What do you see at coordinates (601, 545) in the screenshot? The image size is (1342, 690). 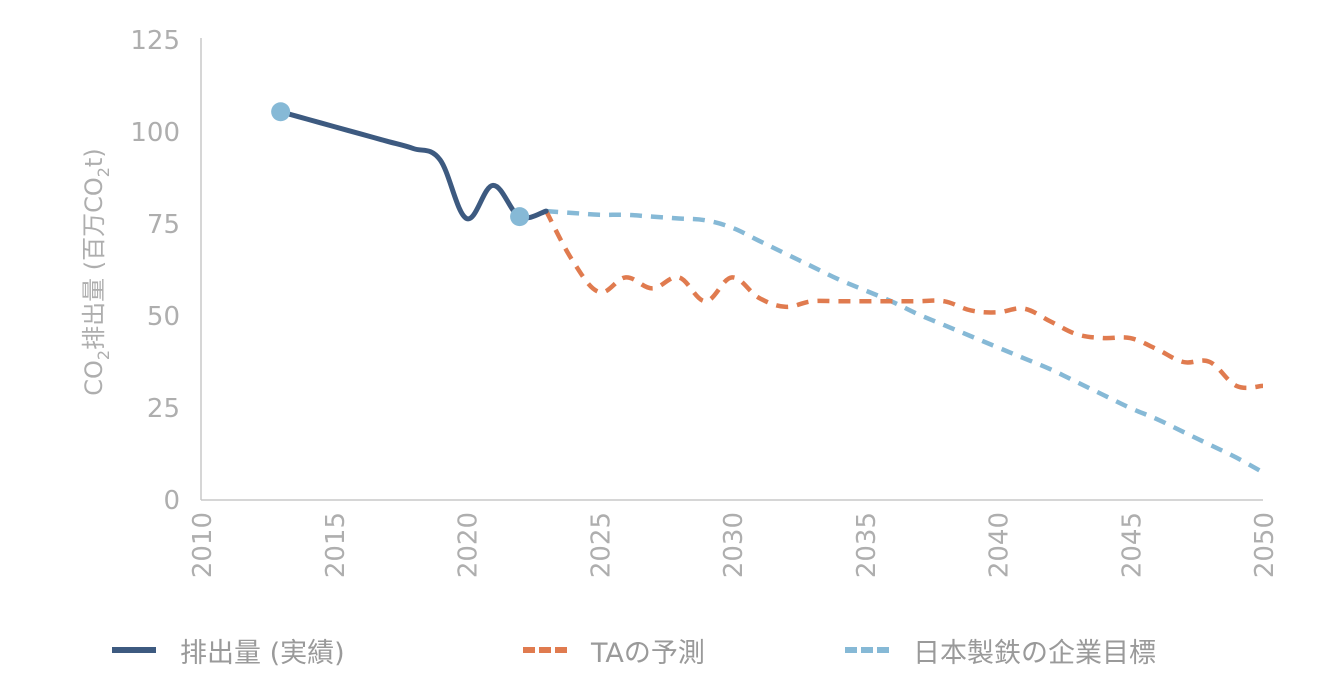 I see `x-tick-label: 2025` at bounding box center [601, 545].